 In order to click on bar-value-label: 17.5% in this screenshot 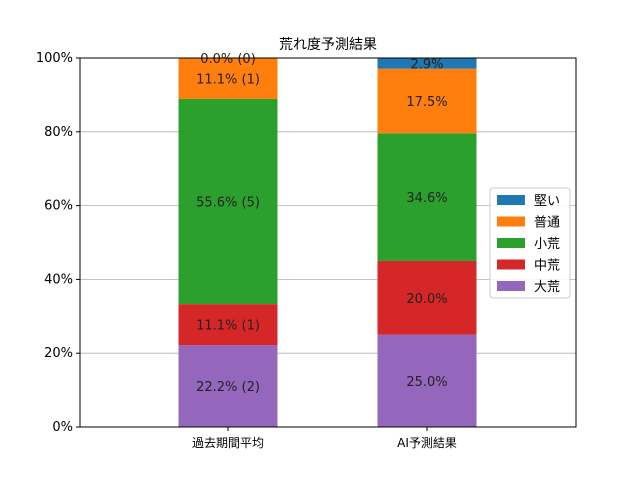, I will do `click(426, 102)`.